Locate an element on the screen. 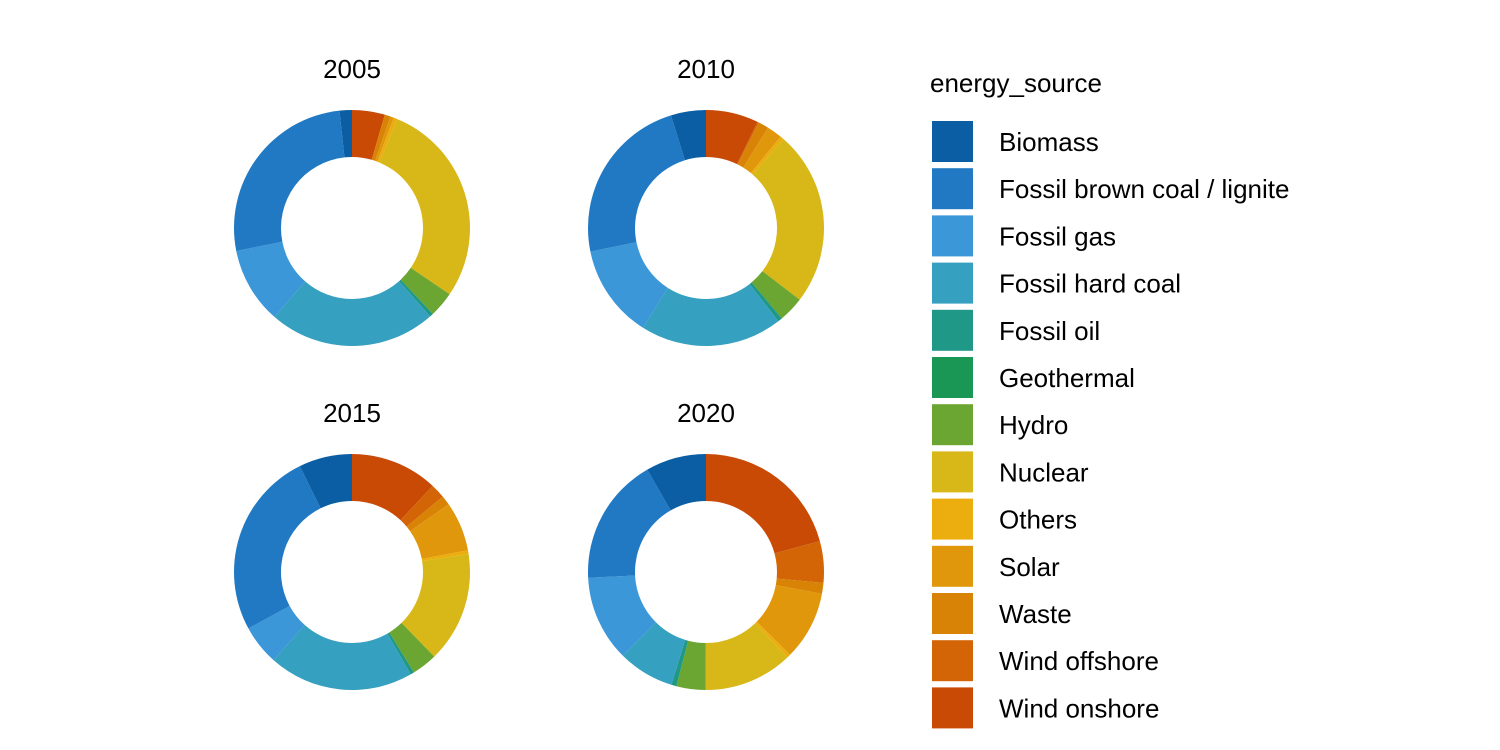  legend-label: Wind offshore is located at coordinates (1079, 661).